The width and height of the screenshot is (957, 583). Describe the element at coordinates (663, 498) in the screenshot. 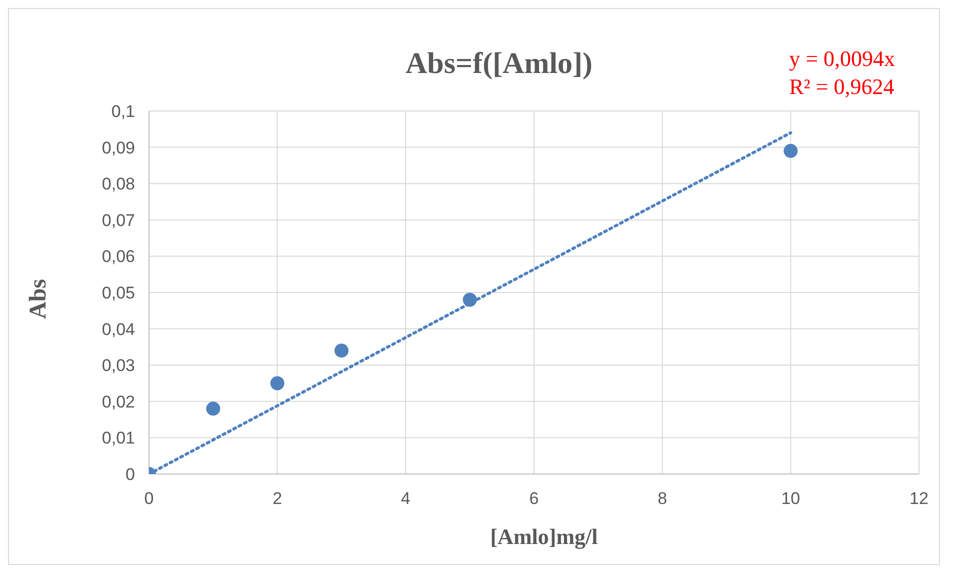

I see `x-tick-label: 8` at that location.